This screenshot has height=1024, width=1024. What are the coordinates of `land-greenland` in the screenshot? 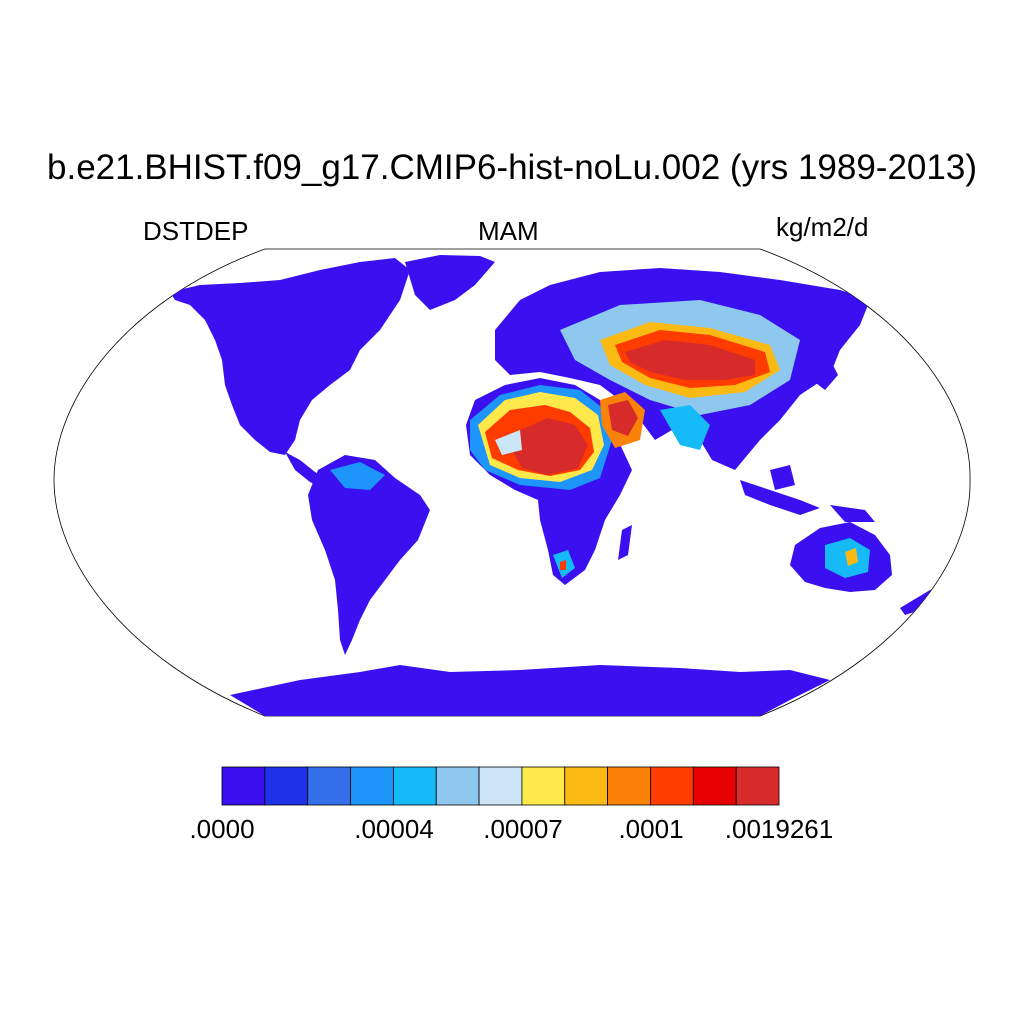 It's located at (450, 282).